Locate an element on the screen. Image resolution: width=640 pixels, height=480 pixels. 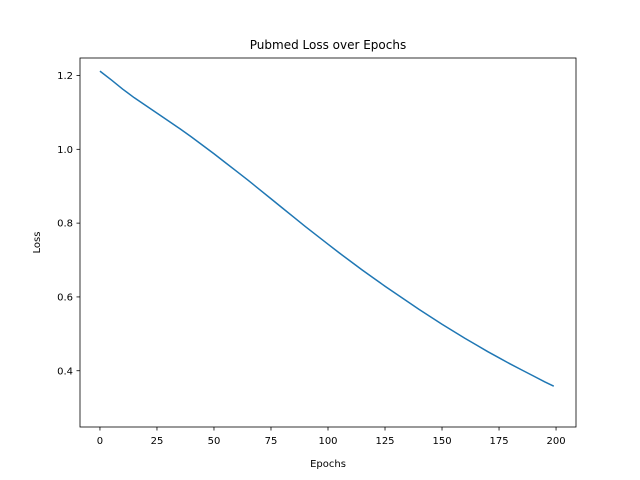
y-tick-label: 1.0 is located at coordinates (65, 150).